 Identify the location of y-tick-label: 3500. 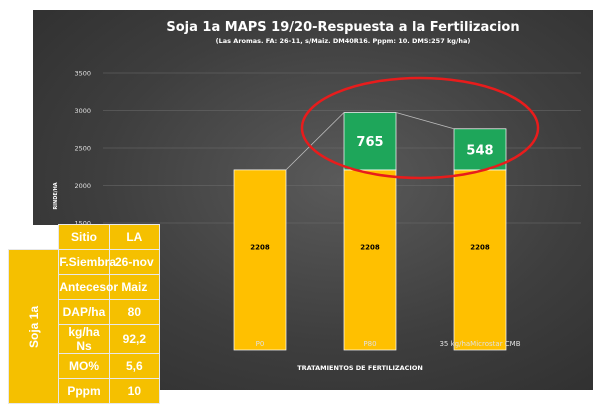
(82, 74).